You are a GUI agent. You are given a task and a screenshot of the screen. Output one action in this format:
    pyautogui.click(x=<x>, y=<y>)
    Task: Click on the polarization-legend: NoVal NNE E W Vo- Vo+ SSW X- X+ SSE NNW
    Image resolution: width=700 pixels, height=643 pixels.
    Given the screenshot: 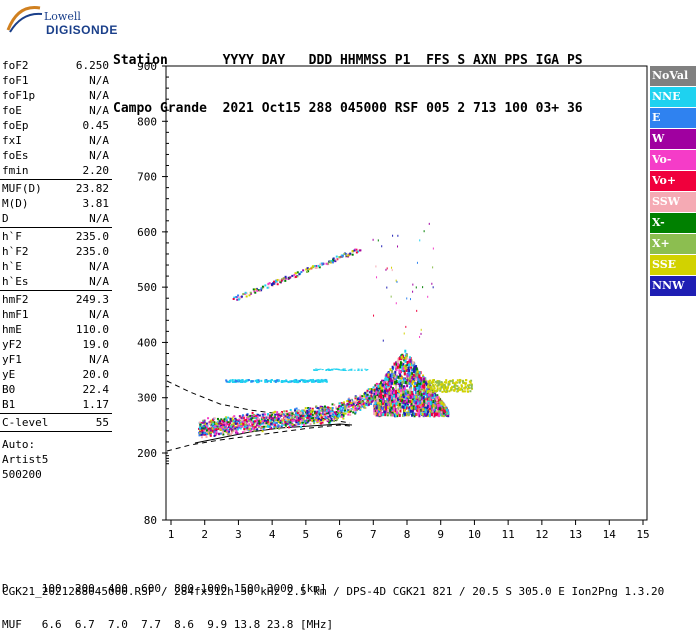 What is the action you would take?
    pyautogui.click(x=673, y=181)
    